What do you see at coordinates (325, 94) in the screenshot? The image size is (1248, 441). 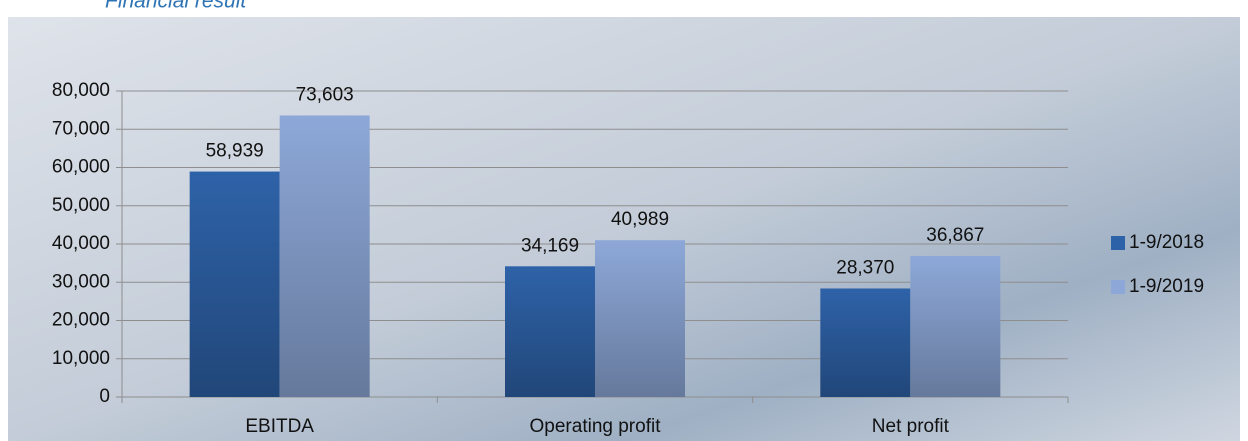 I see `value-label: 73,603` at bounding box center [325, 94].